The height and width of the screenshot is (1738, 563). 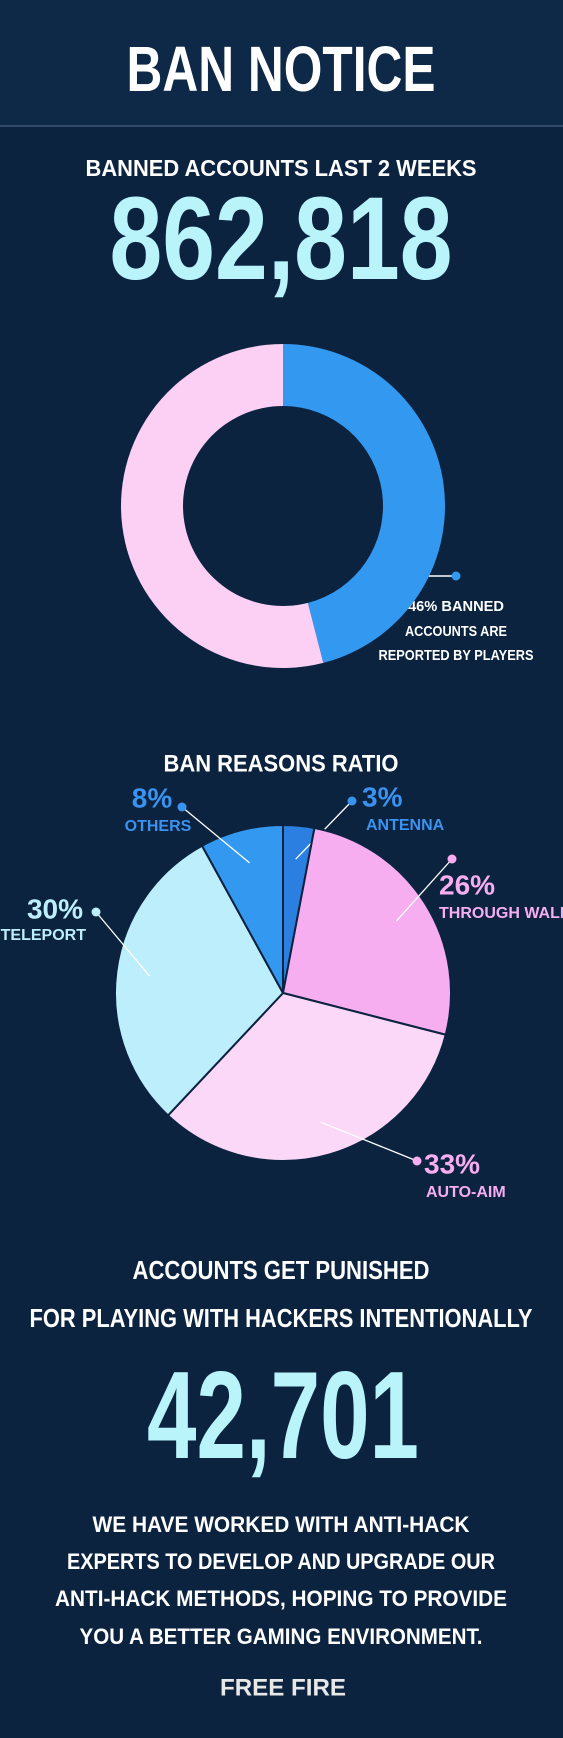 I want to click on slice-category-label: OTHERS, so click(x=158, y=826).